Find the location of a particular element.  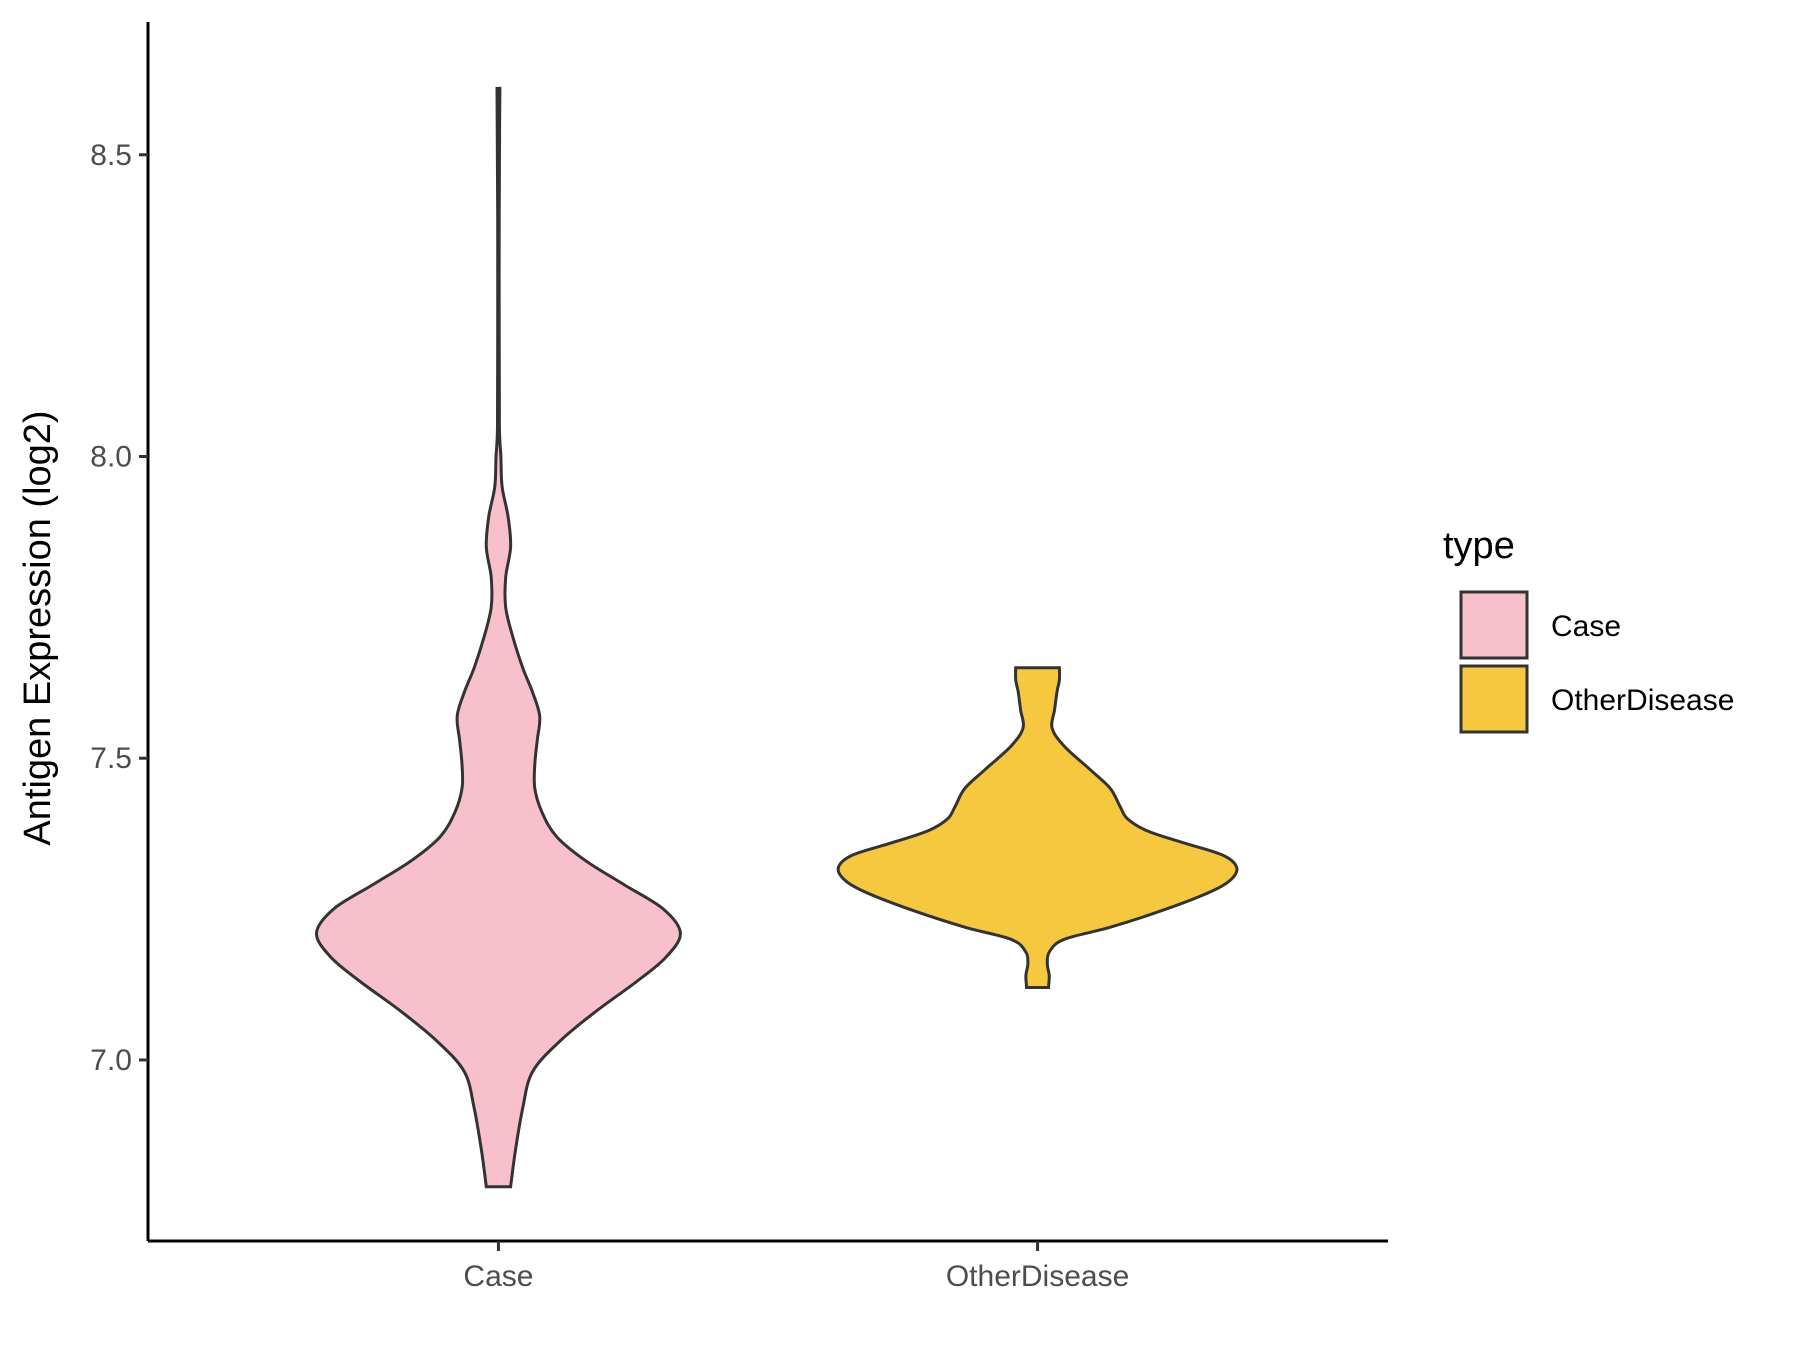

y-tick-label: 7.5 is located at coordinates (111, 758).